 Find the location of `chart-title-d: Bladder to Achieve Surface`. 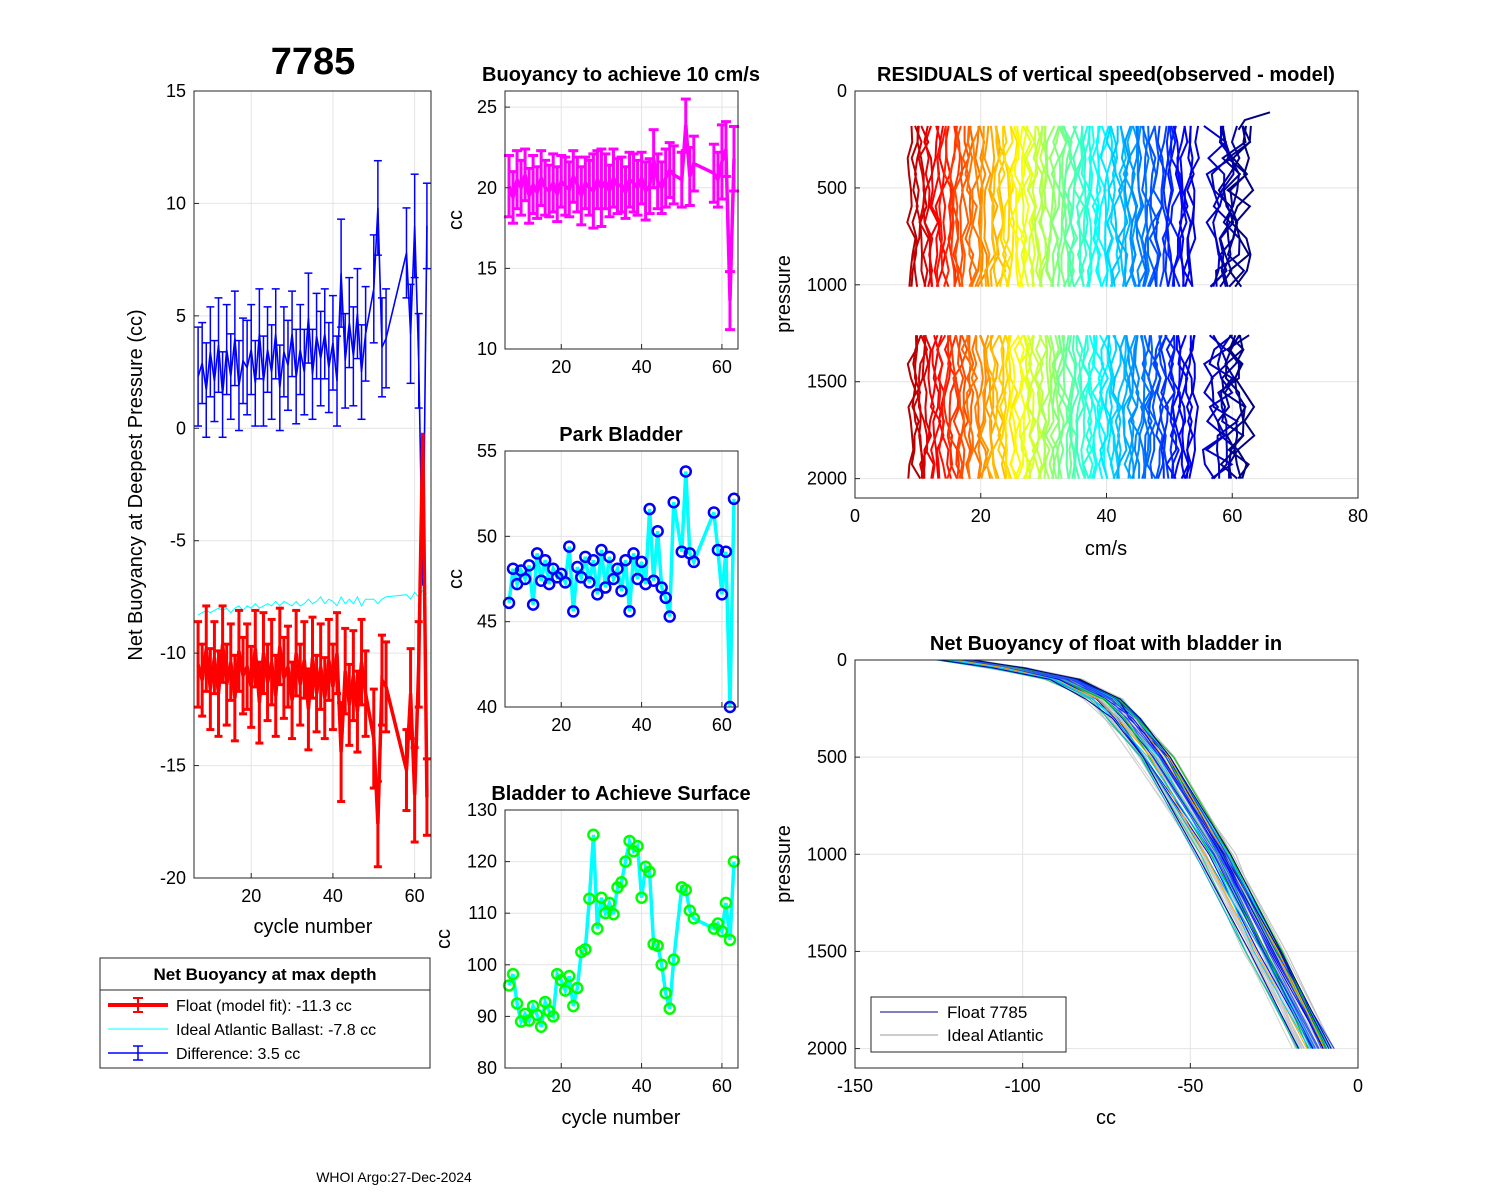

chart-title-d: Bladder to Achieve Surface is located at coordinates (620, 794).